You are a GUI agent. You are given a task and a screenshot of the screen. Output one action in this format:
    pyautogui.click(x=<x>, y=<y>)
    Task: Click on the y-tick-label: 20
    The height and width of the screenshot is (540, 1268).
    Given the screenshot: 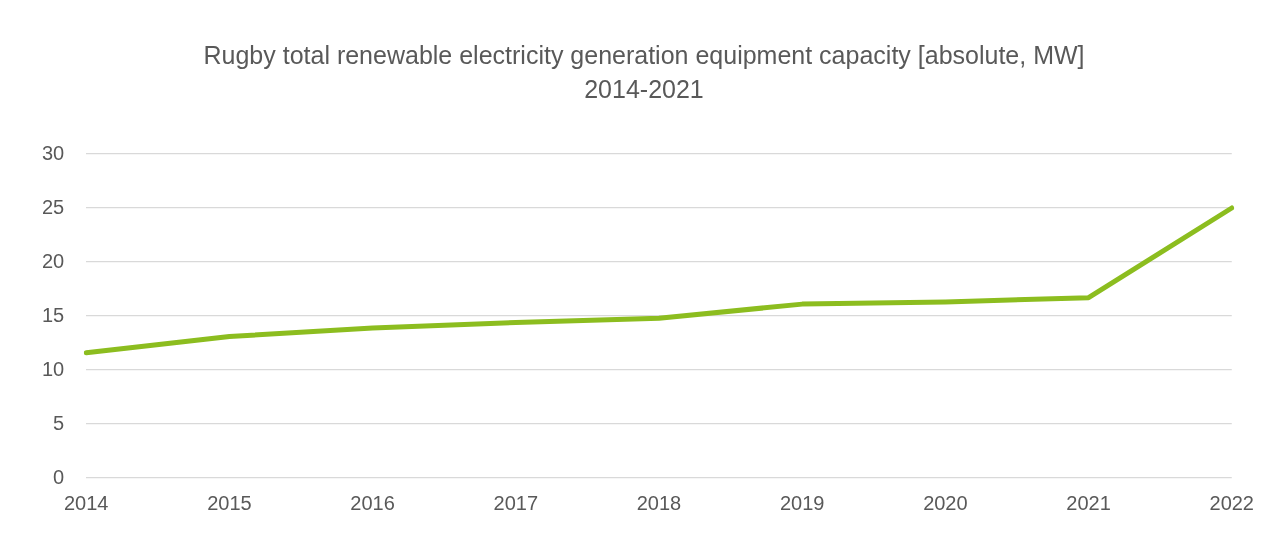 What is the action you would take?
    pyautogui.click(x=53, y=260)
    